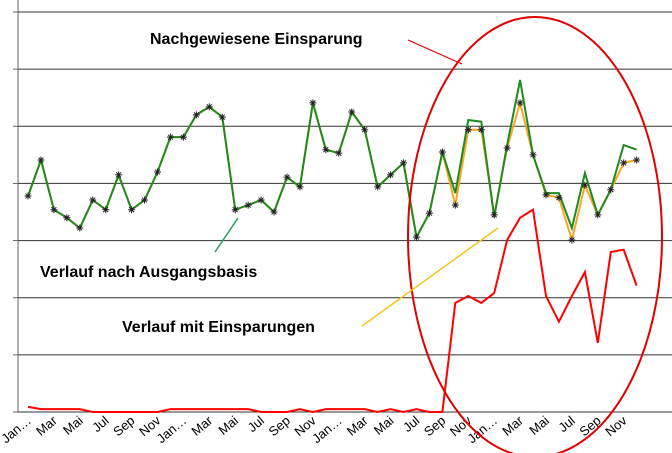  Describe the element at coordinates (148, 272) in the screenshot. I see `annotation: Verlauf nach Ausgangsbasis` at that location.